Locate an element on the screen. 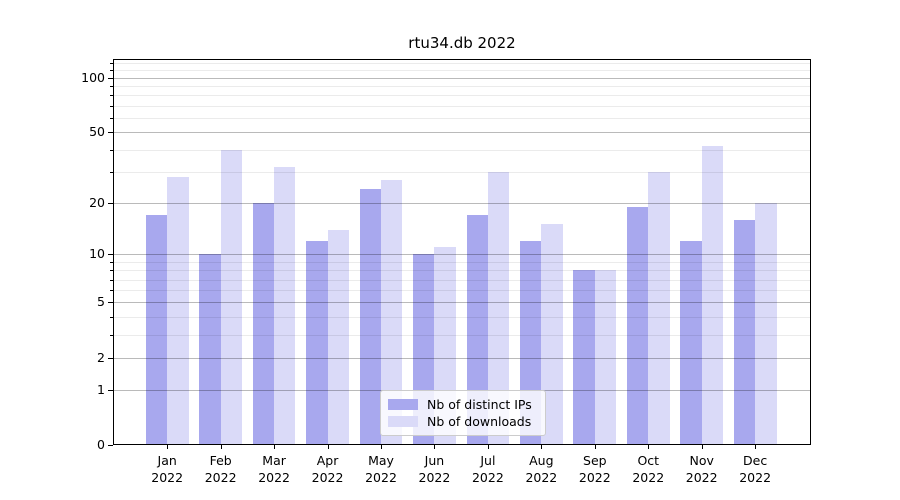 This screenshot has width=900, height=500. x-tick-label: May 2022 is located at coordinates (381, 469).